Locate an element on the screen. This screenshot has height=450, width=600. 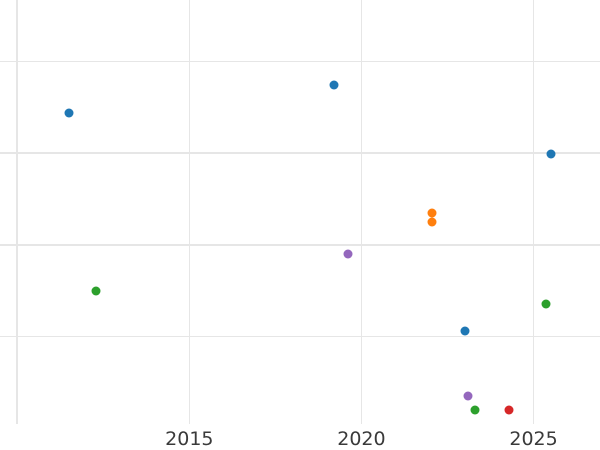
x-tick-label: 2025 is located at coordinates (533, 439).